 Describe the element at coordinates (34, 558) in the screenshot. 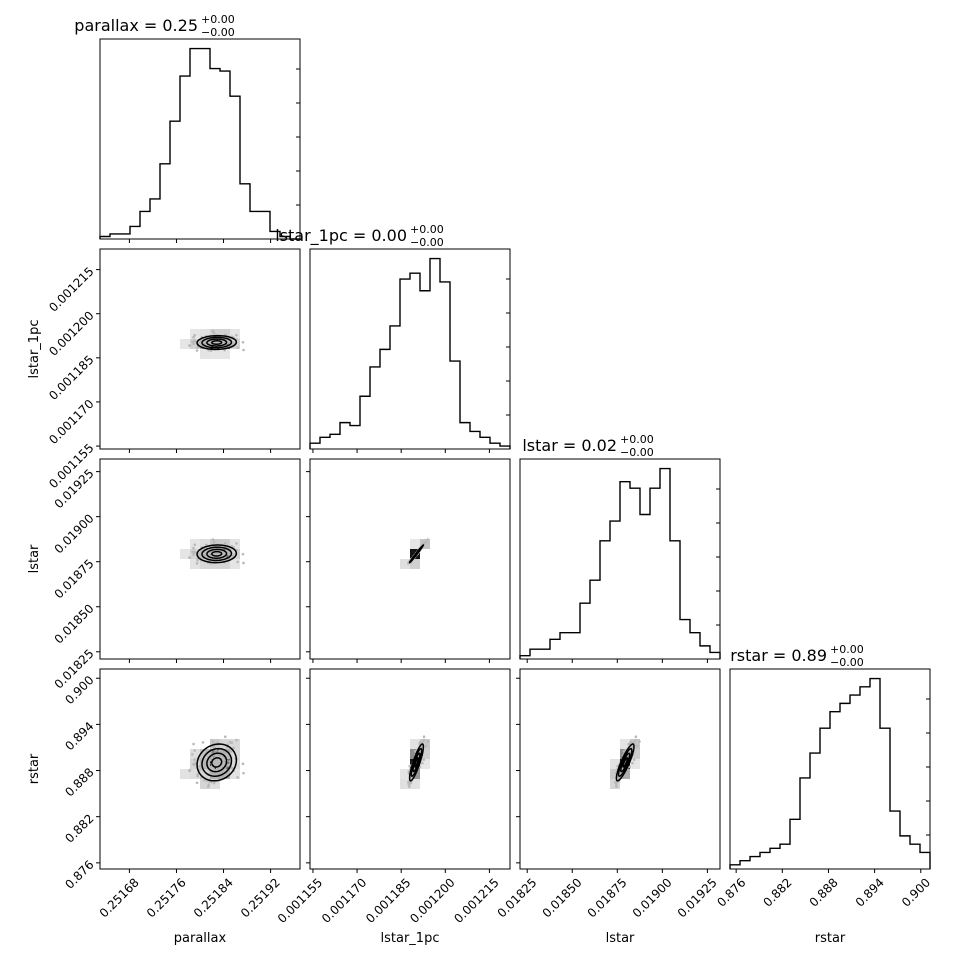

I see `y-axis-label-lstar: lstar` at that location.